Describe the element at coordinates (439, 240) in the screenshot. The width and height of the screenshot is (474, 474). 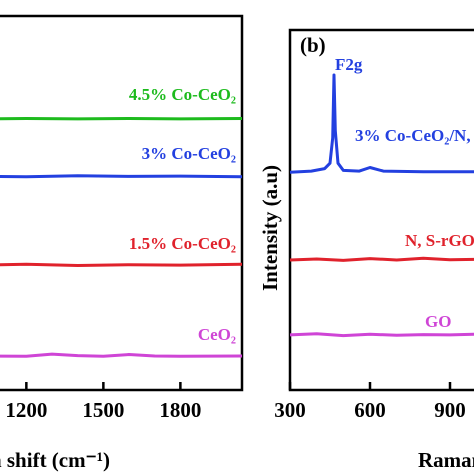
I see `series-label: N, S-rGO` at that location.